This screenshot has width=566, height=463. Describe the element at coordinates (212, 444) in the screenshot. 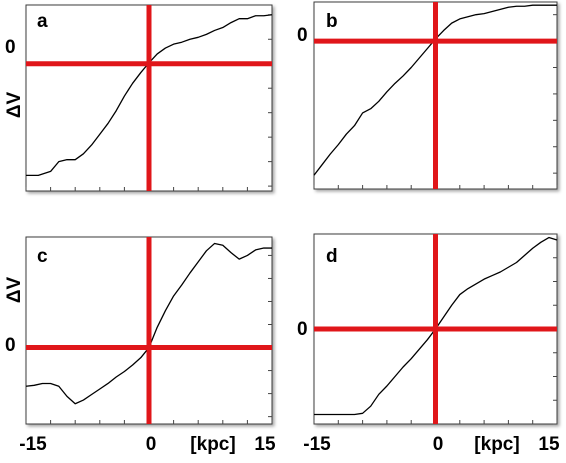

I see `x-axis-label-left: [kpc]` at that location.